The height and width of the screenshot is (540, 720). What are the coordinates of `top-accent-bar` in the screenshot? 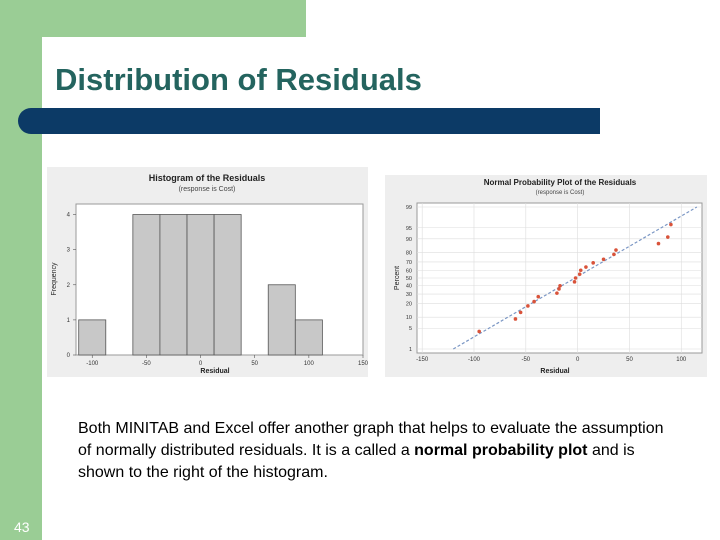 It's located at (153, 18).